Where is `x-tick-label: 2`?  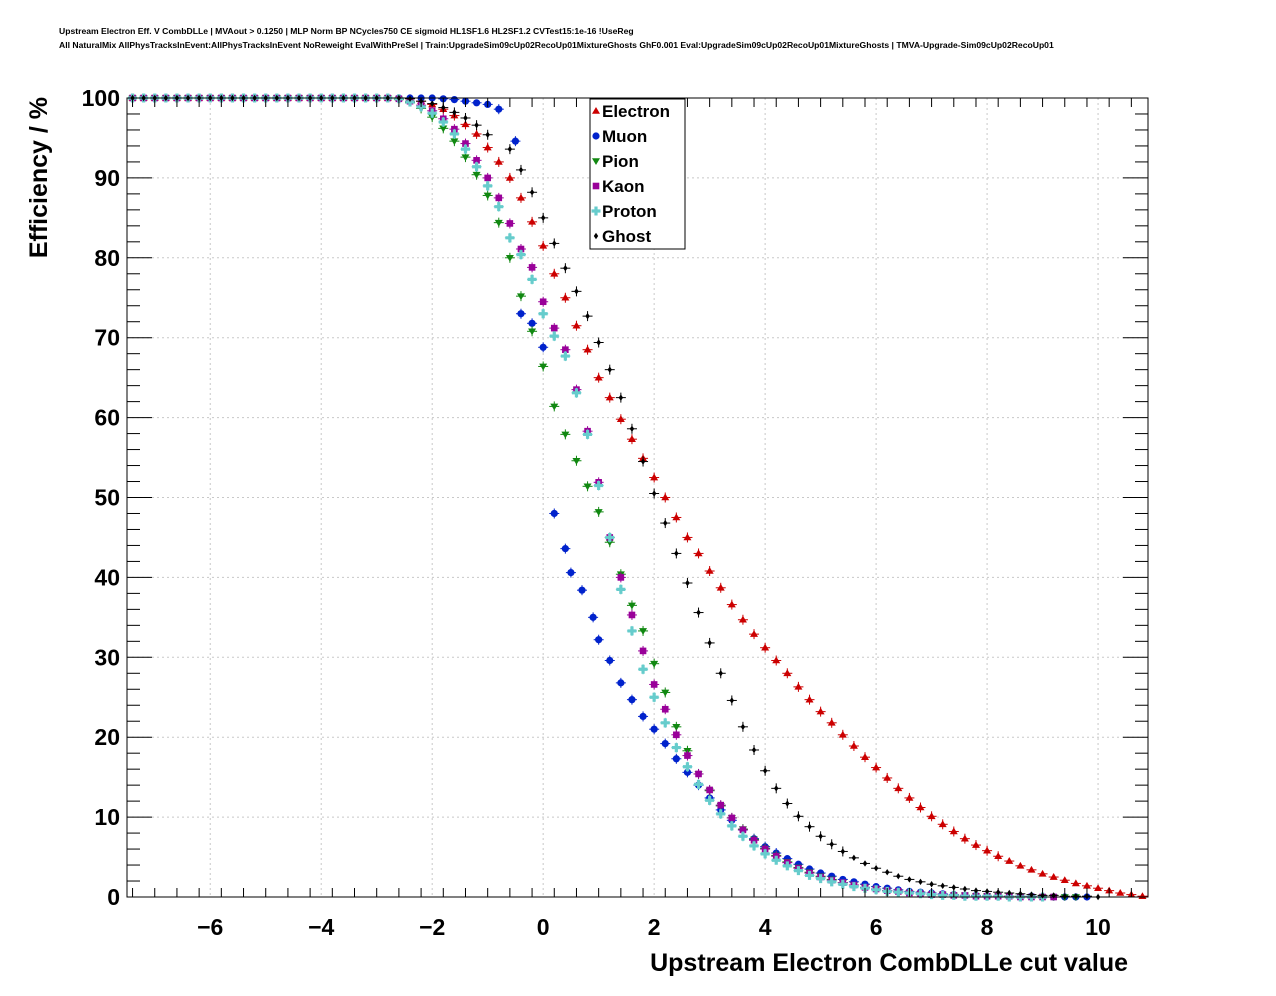
x-tick-label: 2 is located at coordinates (654, 927).